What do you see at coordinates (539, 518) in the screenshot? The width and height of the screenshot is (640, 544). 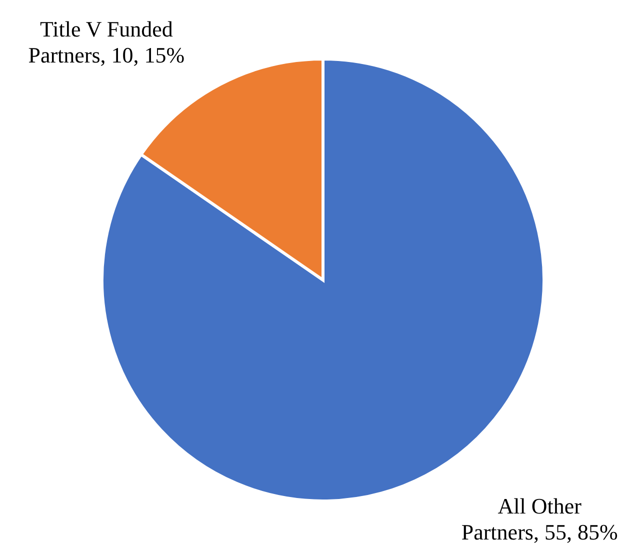 I see `slice-label: All Other Partners, 55, 85%` at bounding box center [539, 518].